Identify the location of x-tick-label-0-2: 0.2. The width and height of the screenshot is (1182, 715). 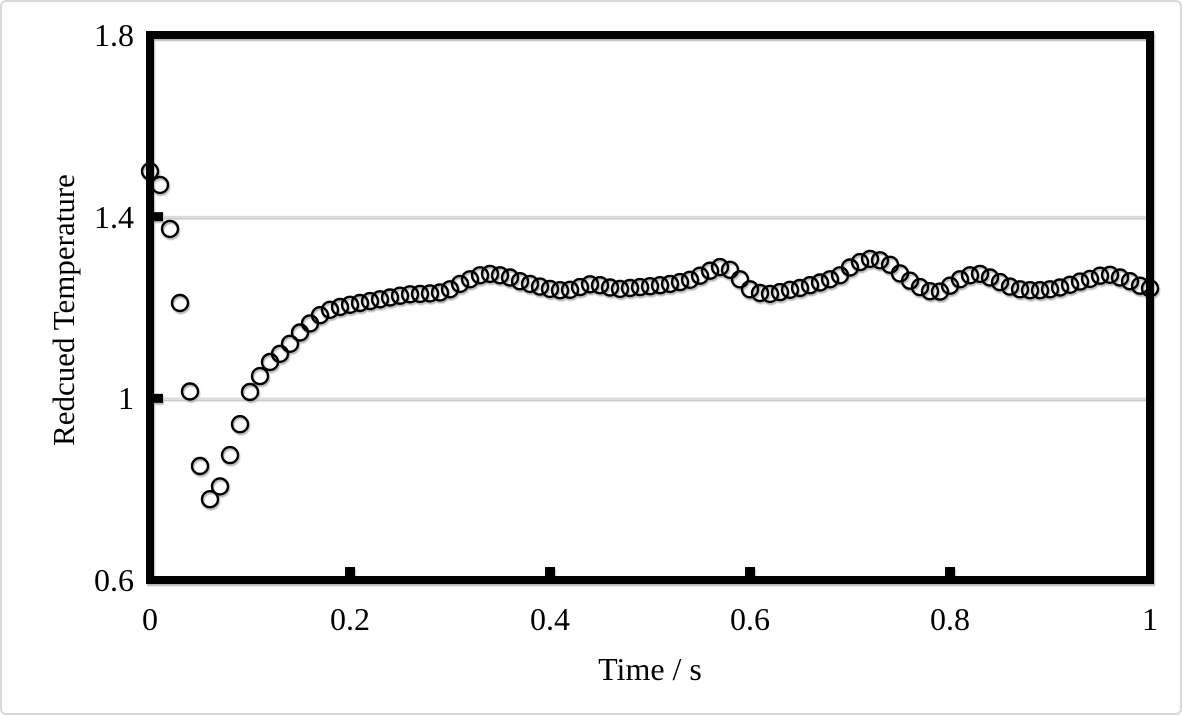
(350, 619).